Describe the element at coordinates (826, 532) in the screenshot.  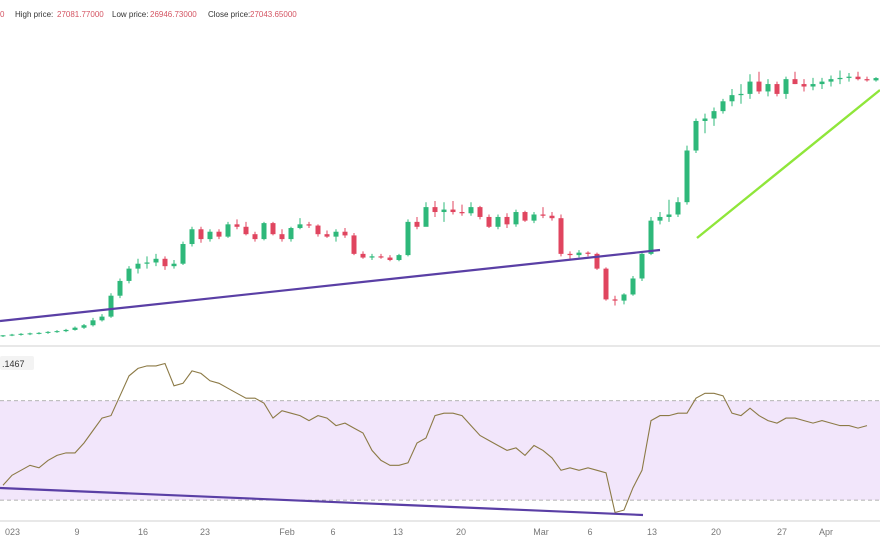
I see `x-tick-label: Apr` at that location.